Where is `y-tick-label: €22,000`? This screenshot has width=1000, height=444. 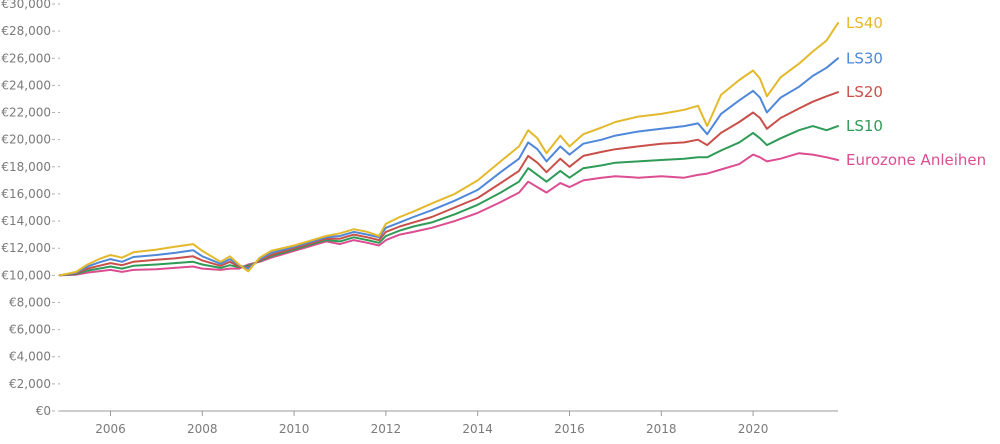 y-tick-label: €22,000 is located at coordinates (26, 113).